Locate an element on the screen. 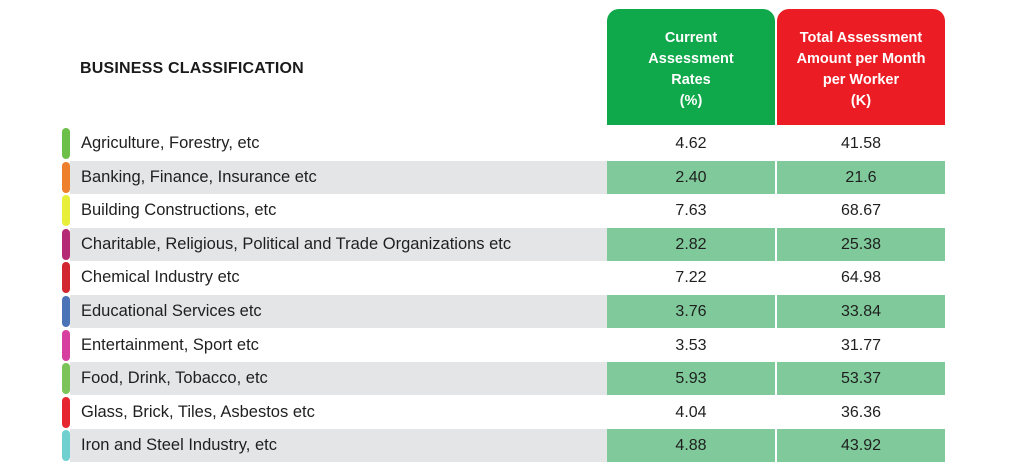 This screenshot has width=1024, height=465. assessment-amount-cell: 41.58 is located at coordinates (861, 143).